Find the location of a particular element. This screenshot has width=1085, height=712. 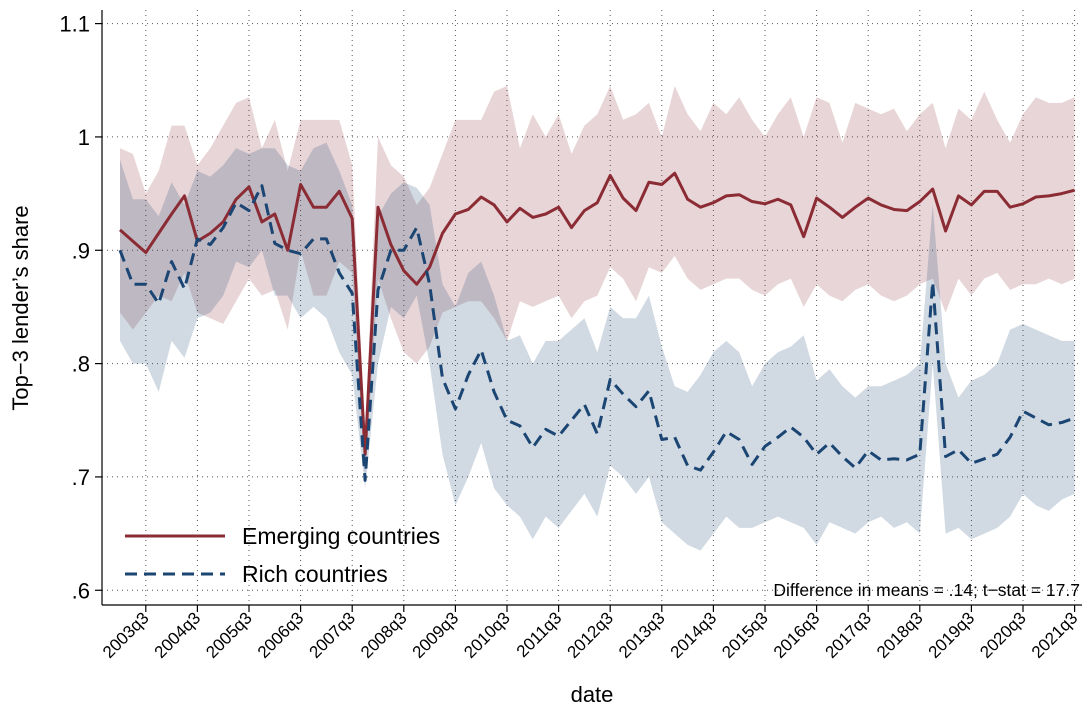

annotation: Difference in means = .14; t−stat = 17.7 is located at coordinates (926, 590).